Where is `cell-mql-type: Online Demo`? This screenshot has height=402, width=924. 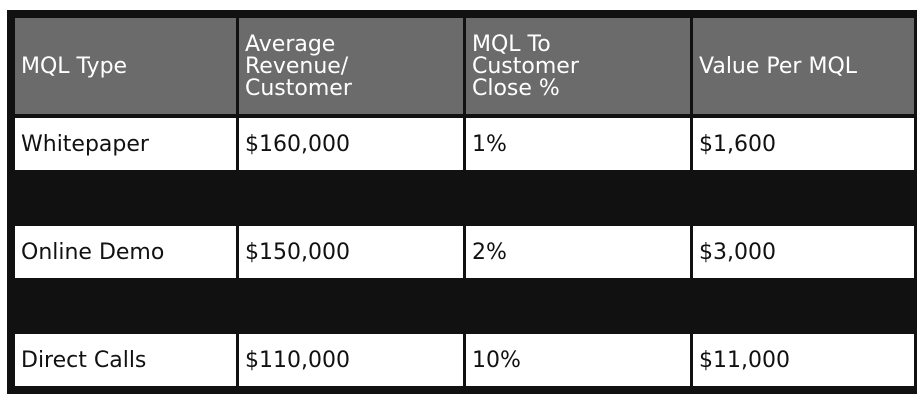 cell-mql-type: Online Demo is located at coordinates (125, 252).